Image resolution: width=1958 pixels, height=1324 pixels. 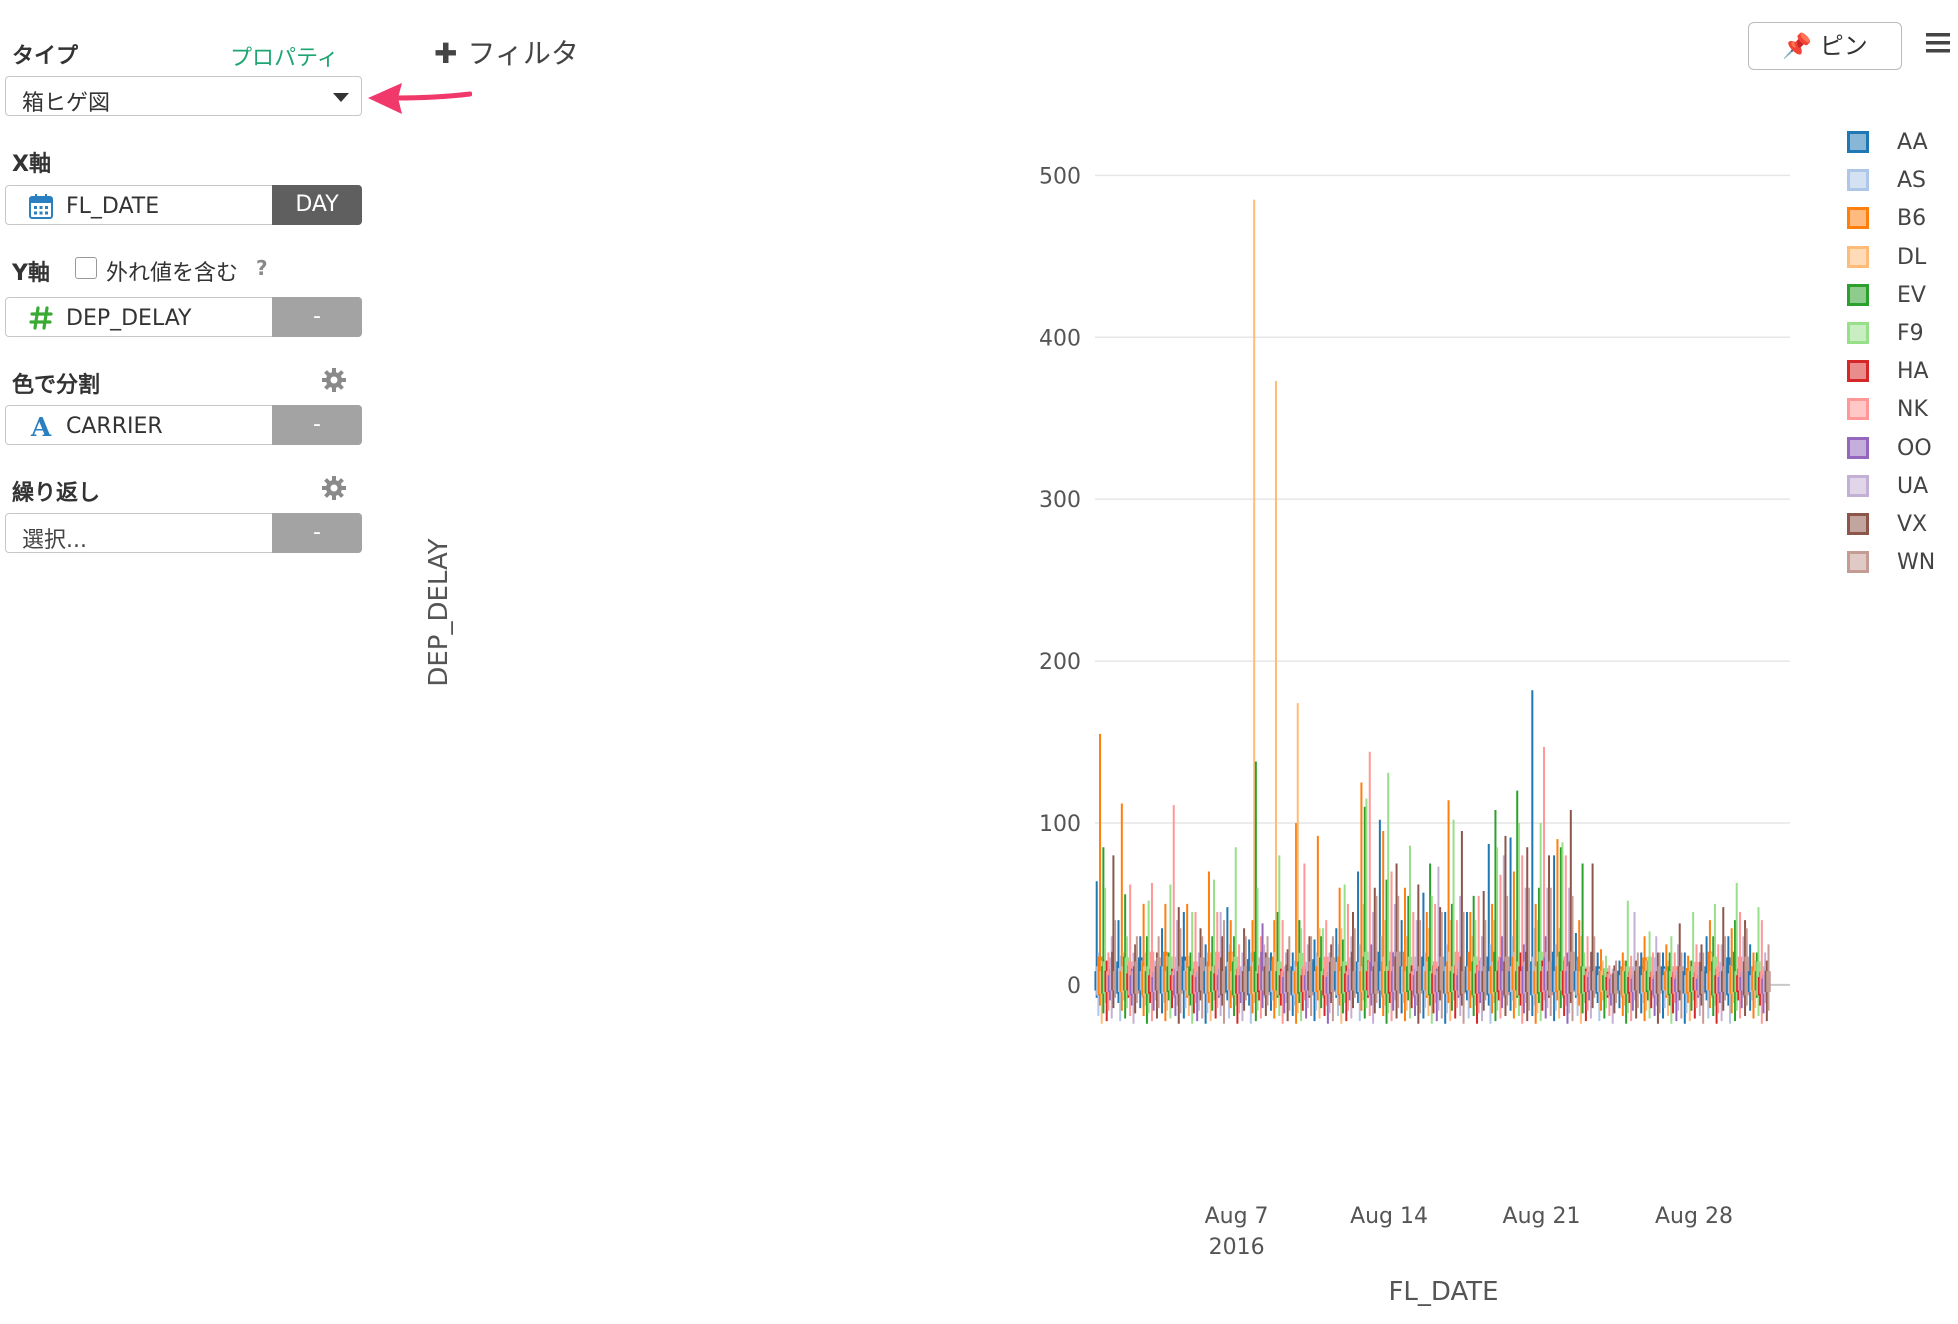 I want to click on legend-label: HA, so click(x=1913, y=372).